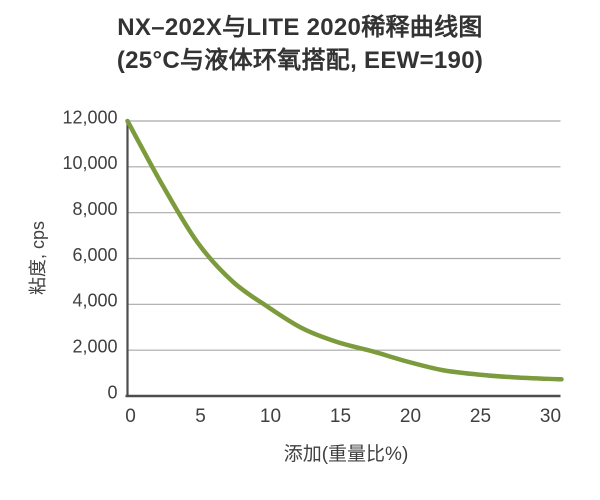 The image size is (600, 500). What do you see at coordinates (38, 258) in the screenshot?
I see `y-axis-title: 粘度, cps` at bounding box center [38, 258].